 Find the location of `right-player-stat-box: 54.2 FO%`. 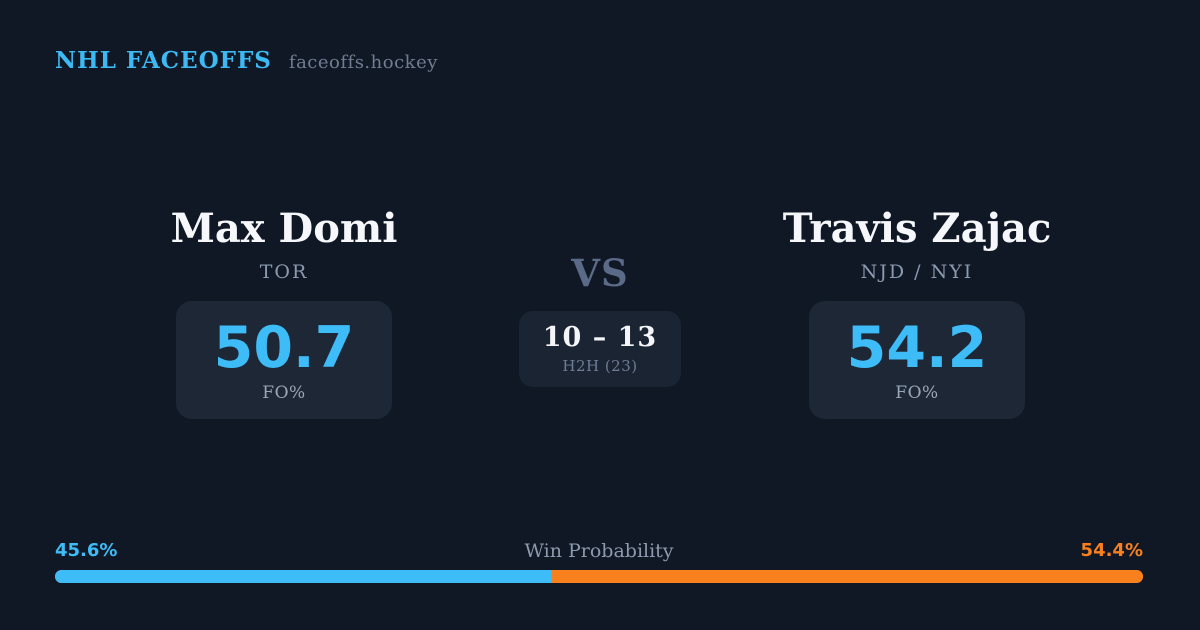

right-player-stat-box: 54.2 FO% is located at coordinates (917, 360).